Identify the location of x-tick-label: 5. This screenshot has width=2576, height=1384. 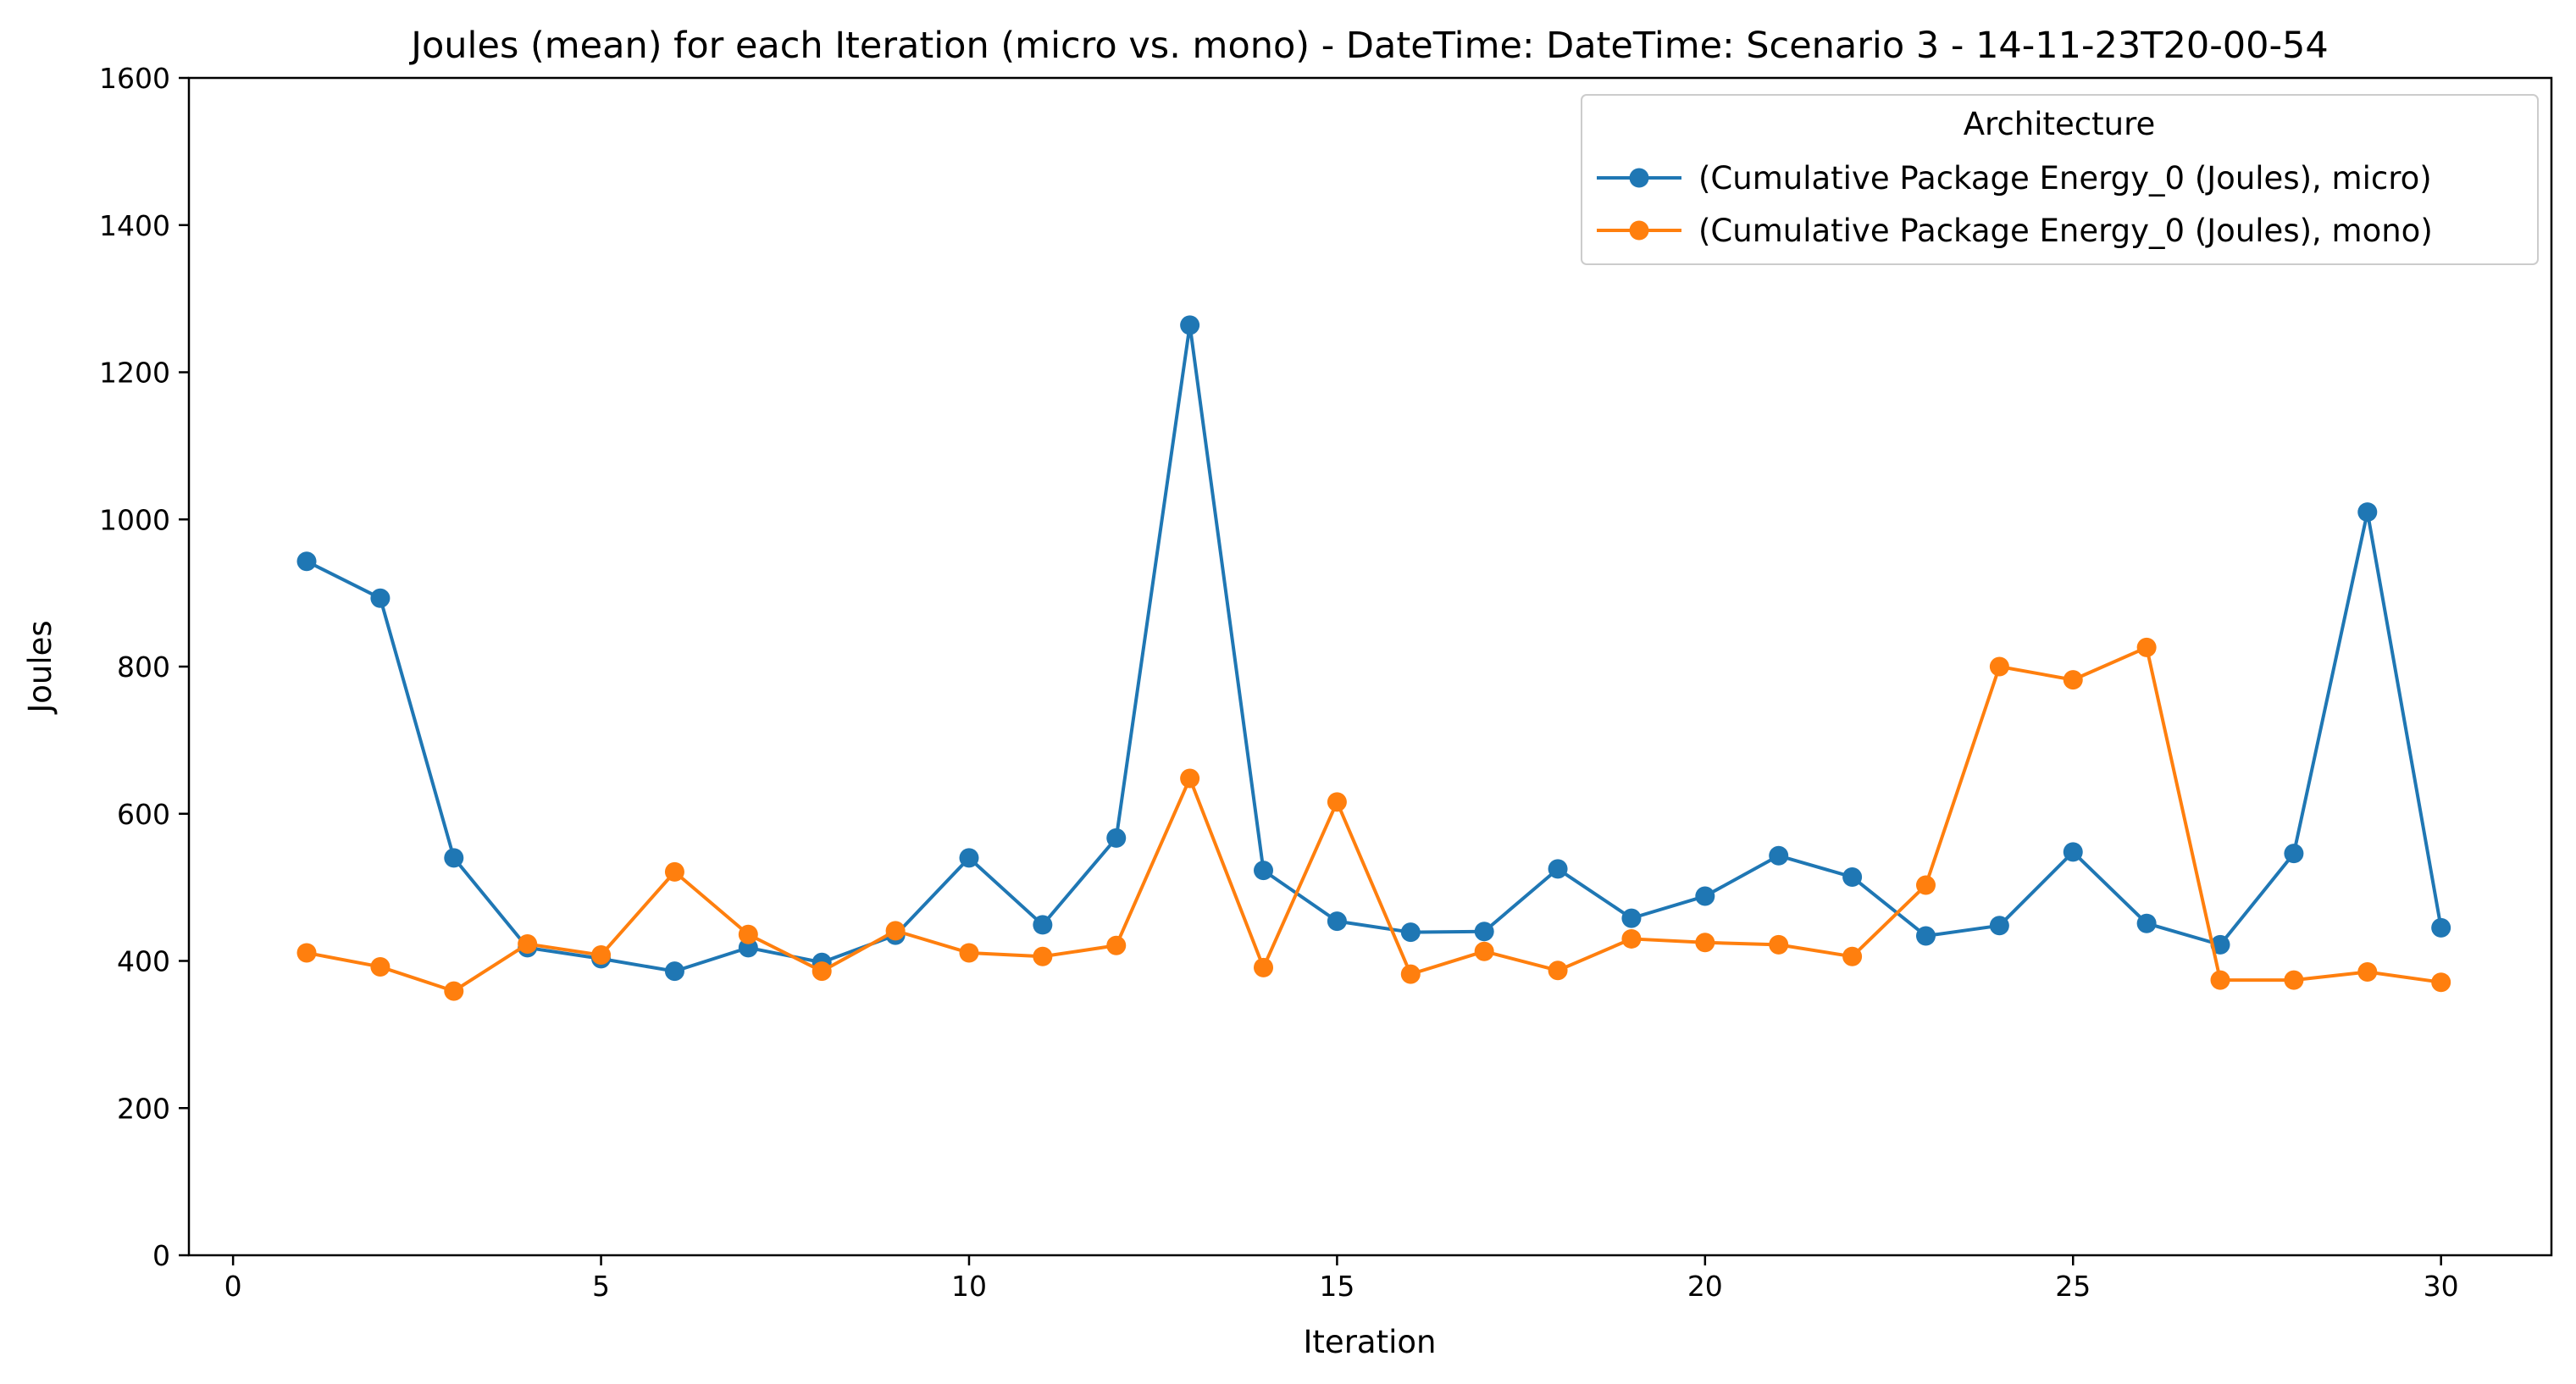
(601, 1286).